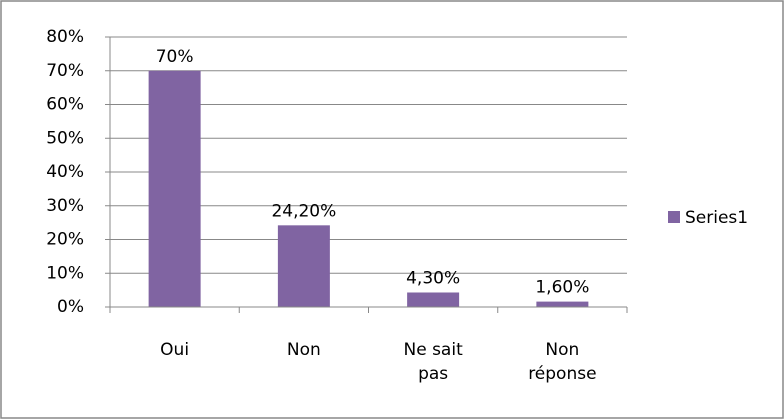 Image resolution: width=784 pixels, height=419 pixels. I want to click on x-tick-label: Non, so click(303, 350).